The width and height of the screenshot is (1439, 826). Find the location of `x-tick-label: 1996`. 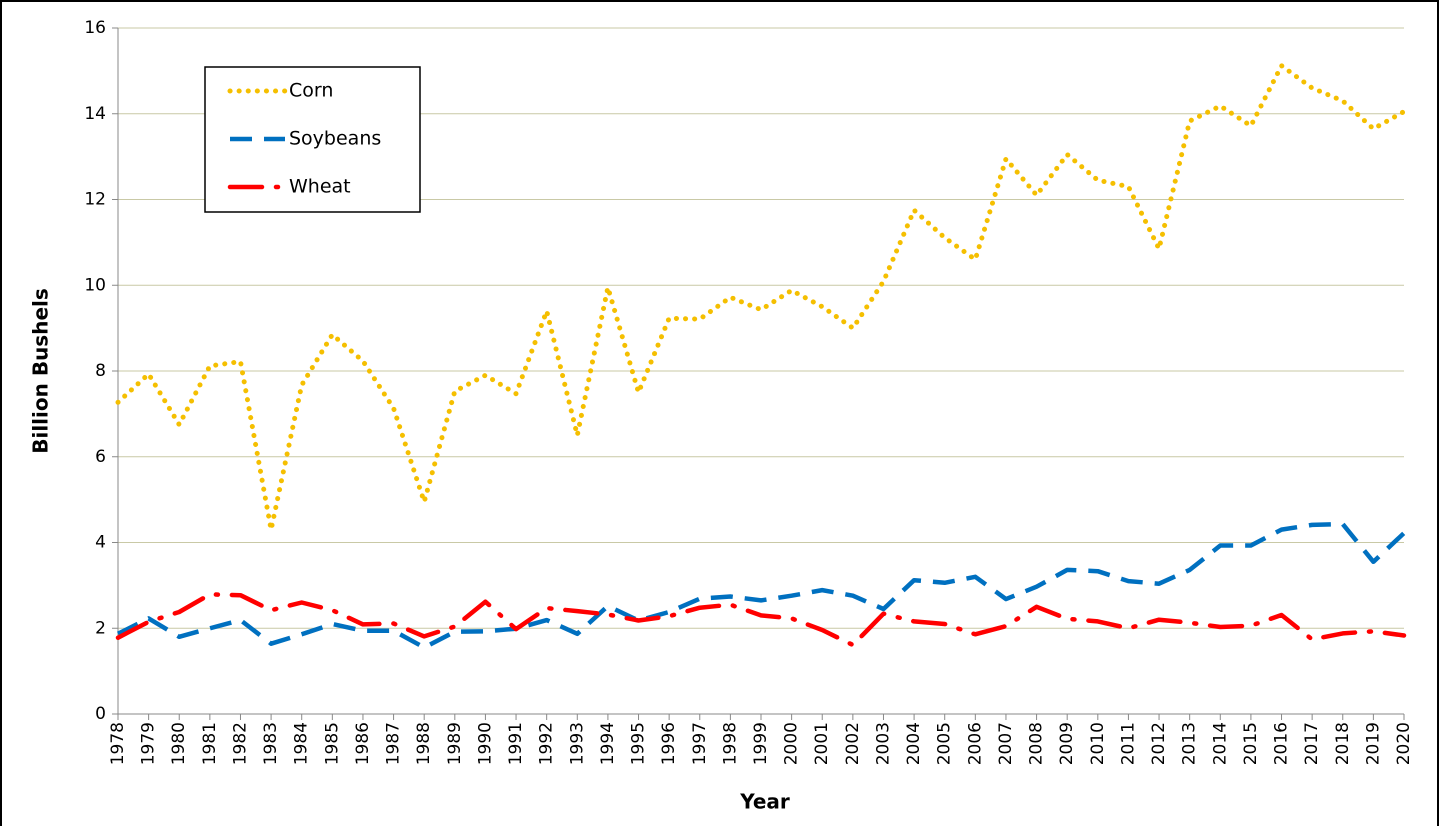

x-tick-label: 1996 is located at coordinates (669, 743).